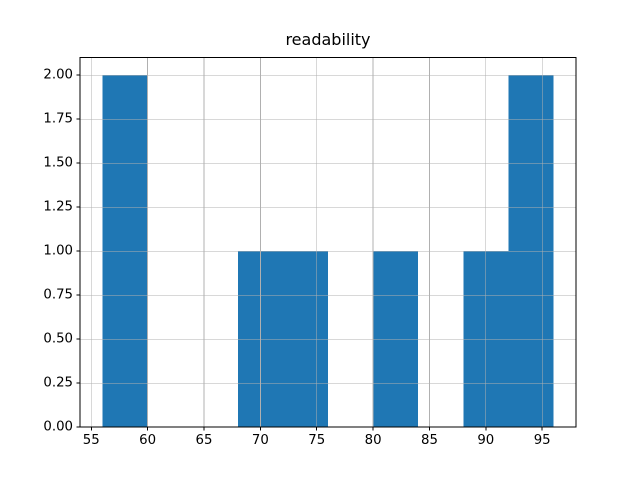 The width and height of the screenshot is (640, 480). What do you see at coordinates (58, 339) in the screenshot?
I see `y-tick-label: 0.50` at bounding box center [58, 339].